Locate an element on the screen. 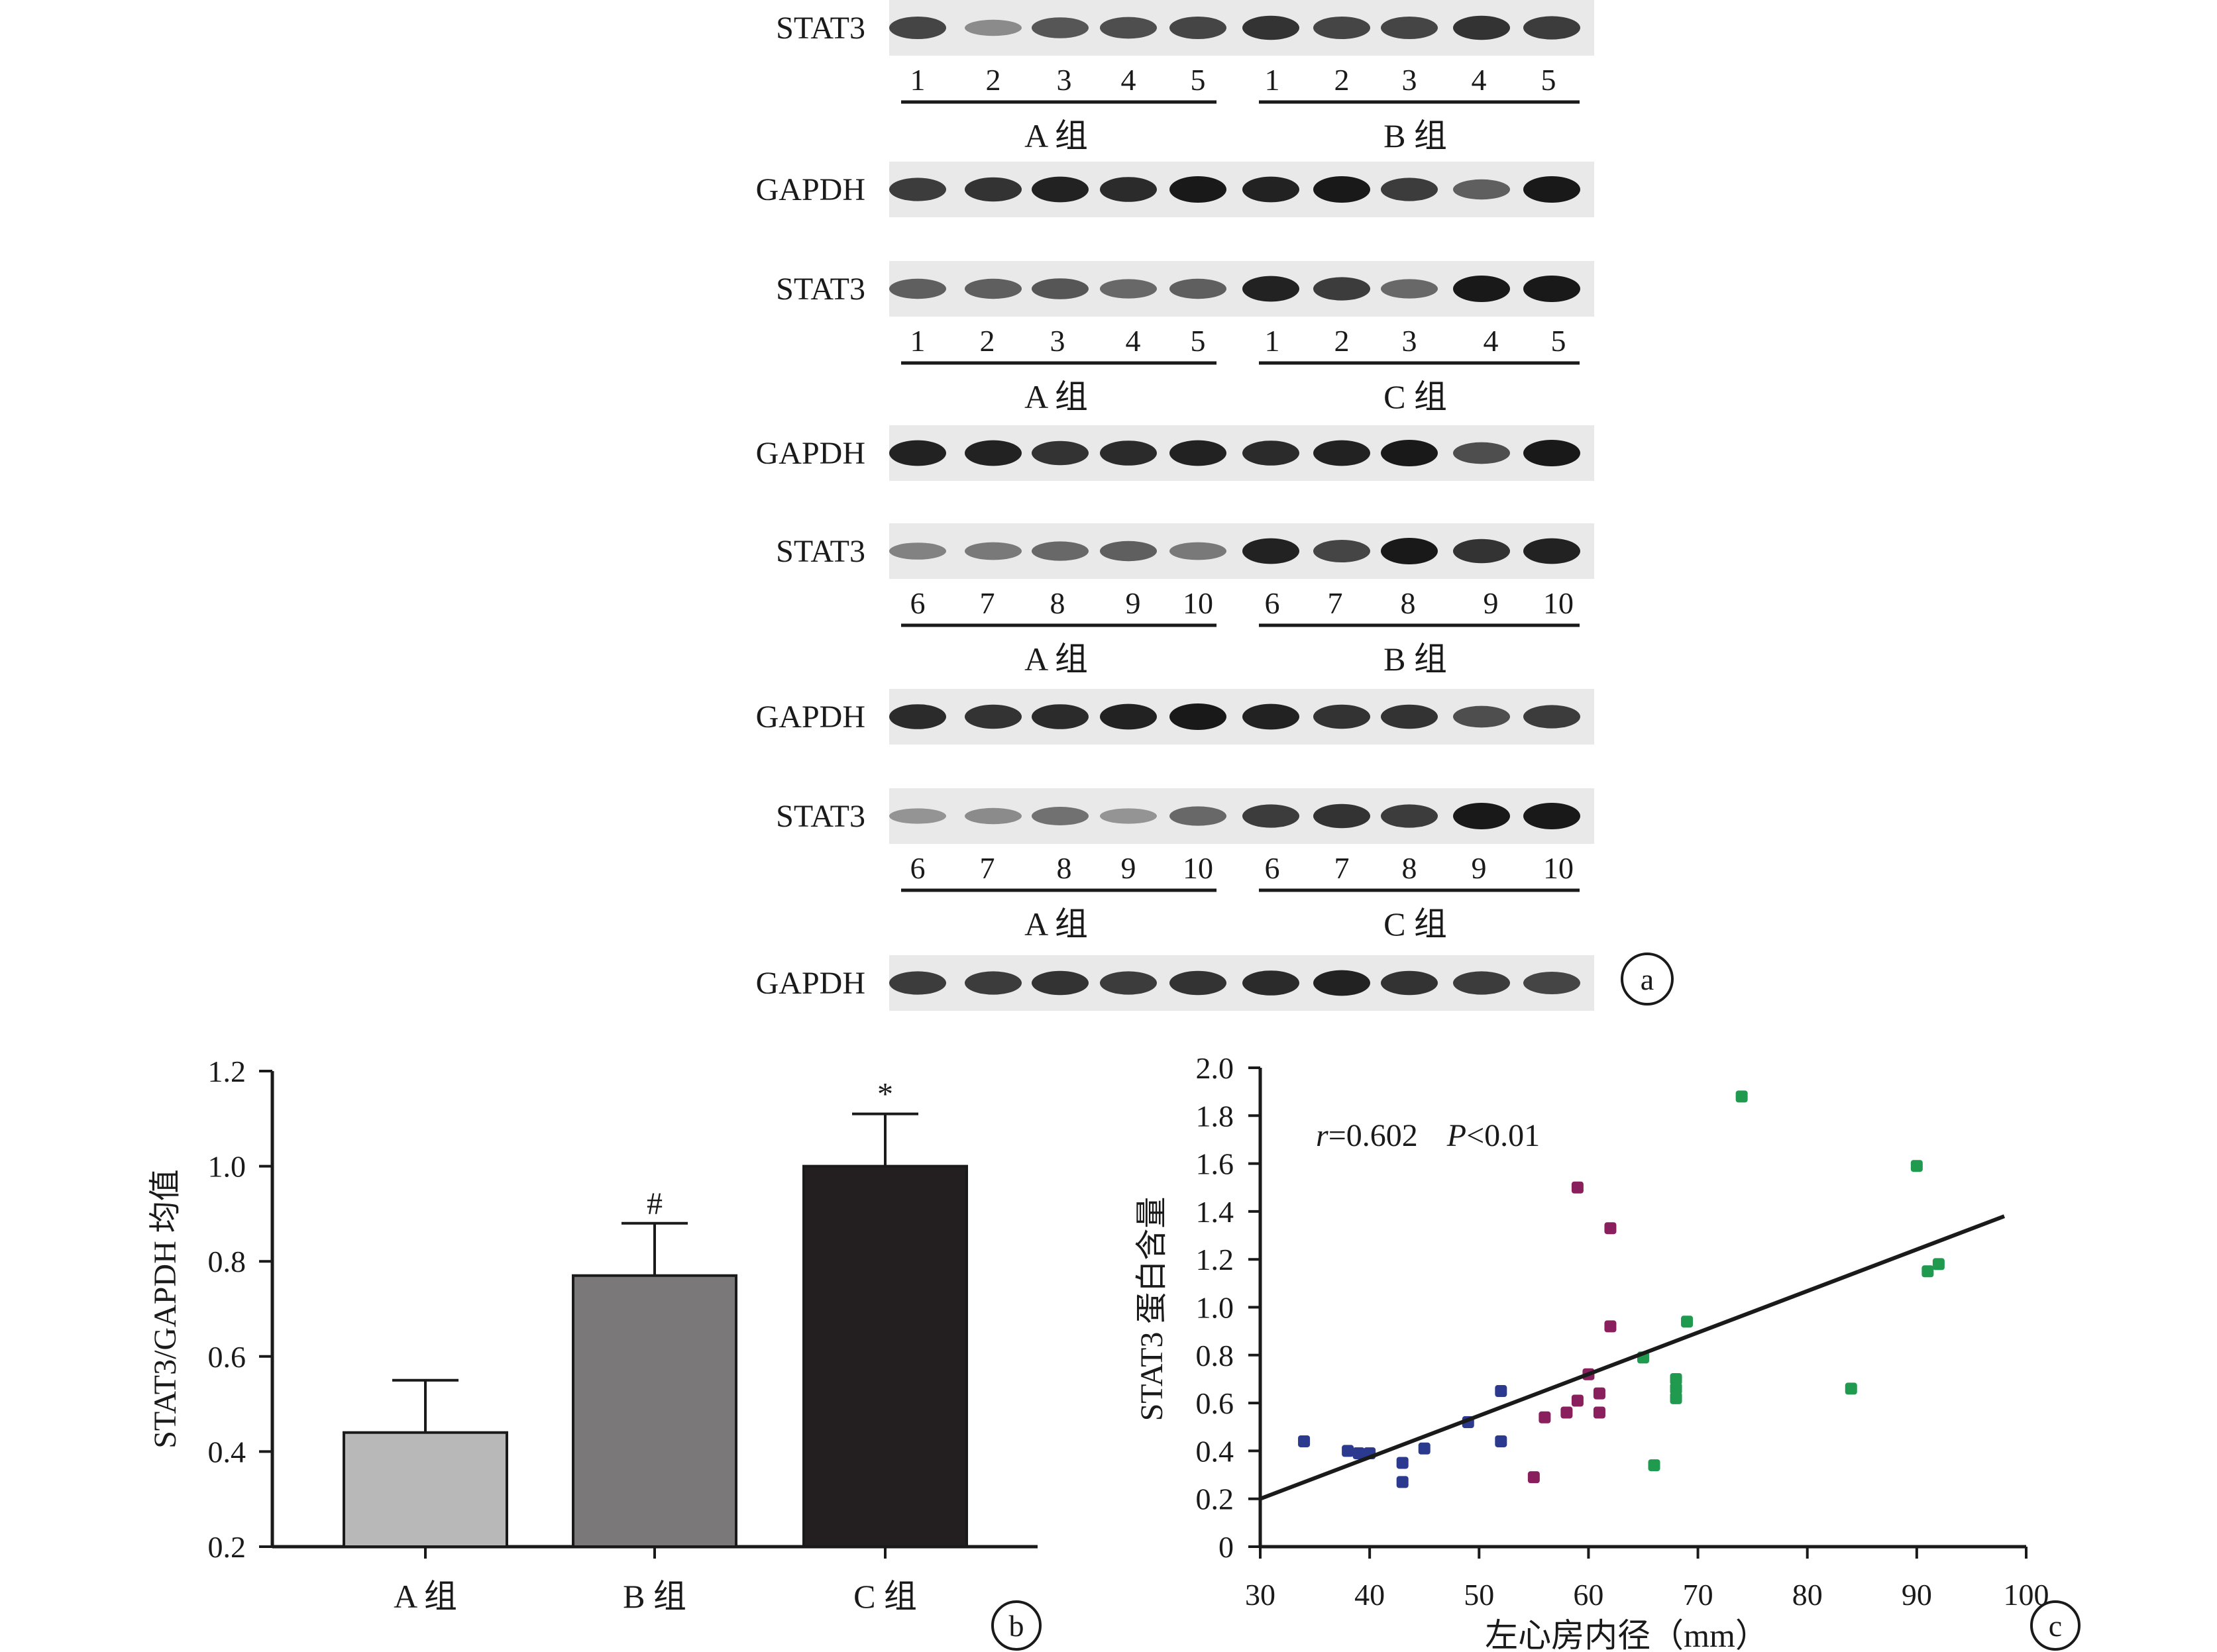  group-label: A 组 is located at coordinates (1056, 396).